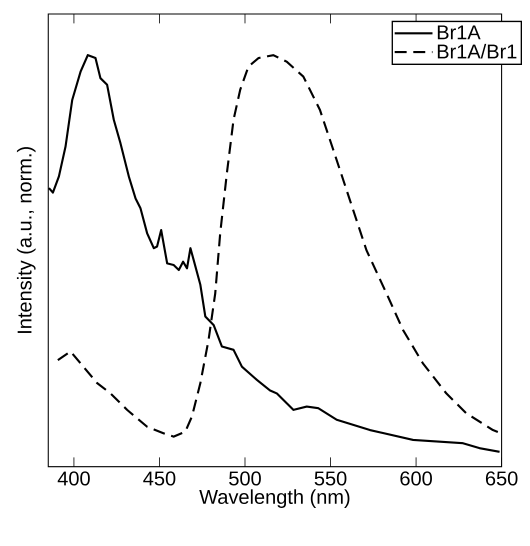 The height and width of the screenshot is (546, 530). Describe the element at coordinates (26, 240) in the screenshot. I see `y-axis-title: Intensity (a.u., norm.)` at that location.